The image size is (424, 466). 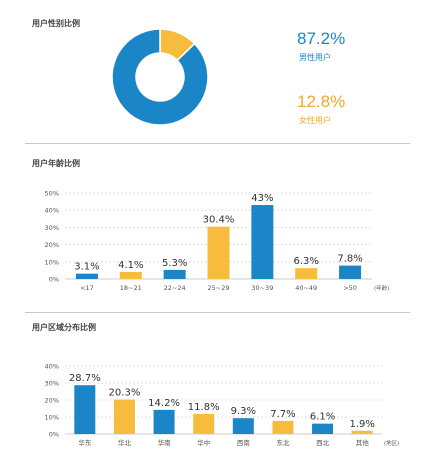 I want to click on region-x-unit: (地区), so click(x=391, y=443).